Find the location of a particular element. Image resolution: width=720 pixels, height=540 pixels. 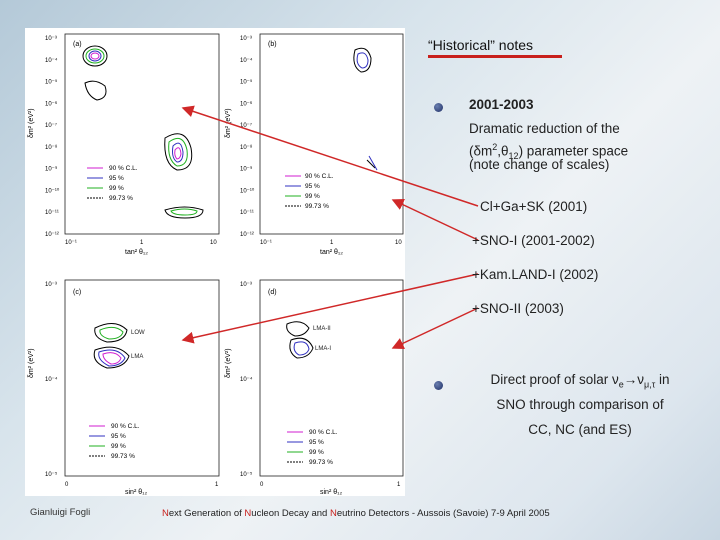

svg-text: LMA-I is located at coordinates (323, 349).